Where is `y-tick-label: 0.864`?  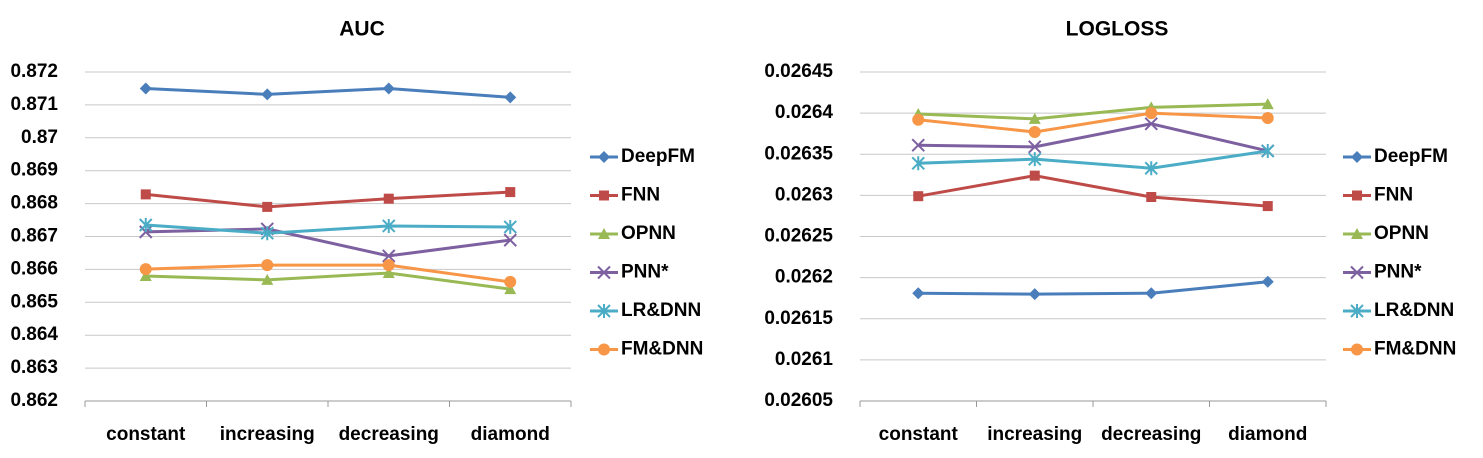 y-tick-label: 0.864 is located at coordinates (34, 334).